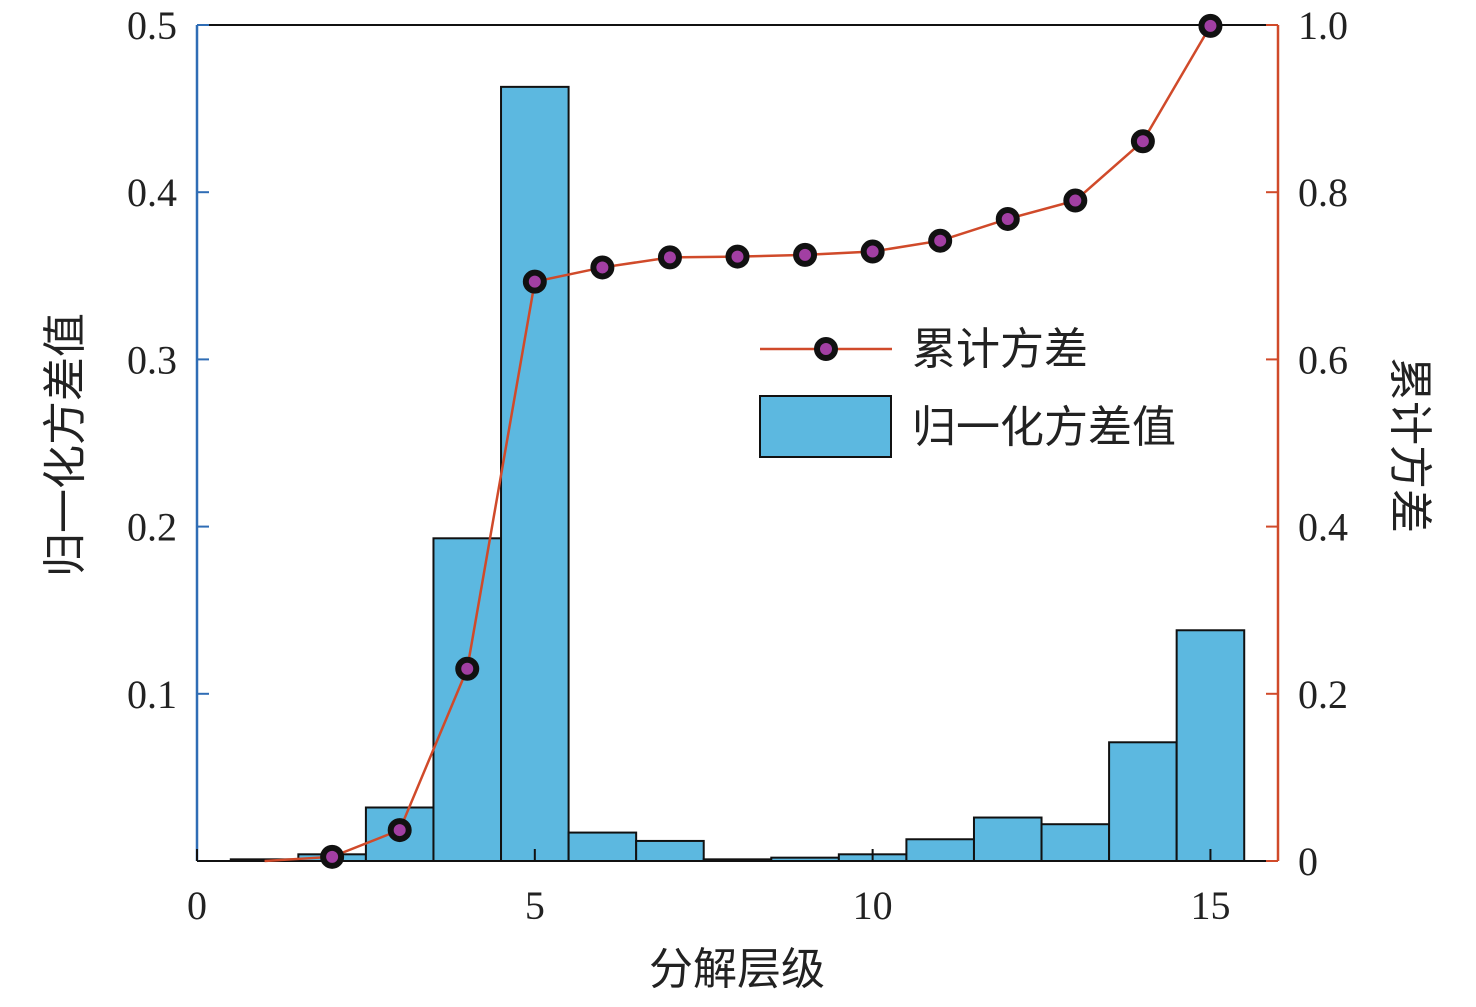  What do you see at coordinates (1210, 905) in the screenshot?
I see `x-tick-label: 15` at bounding box center [1210, 905].